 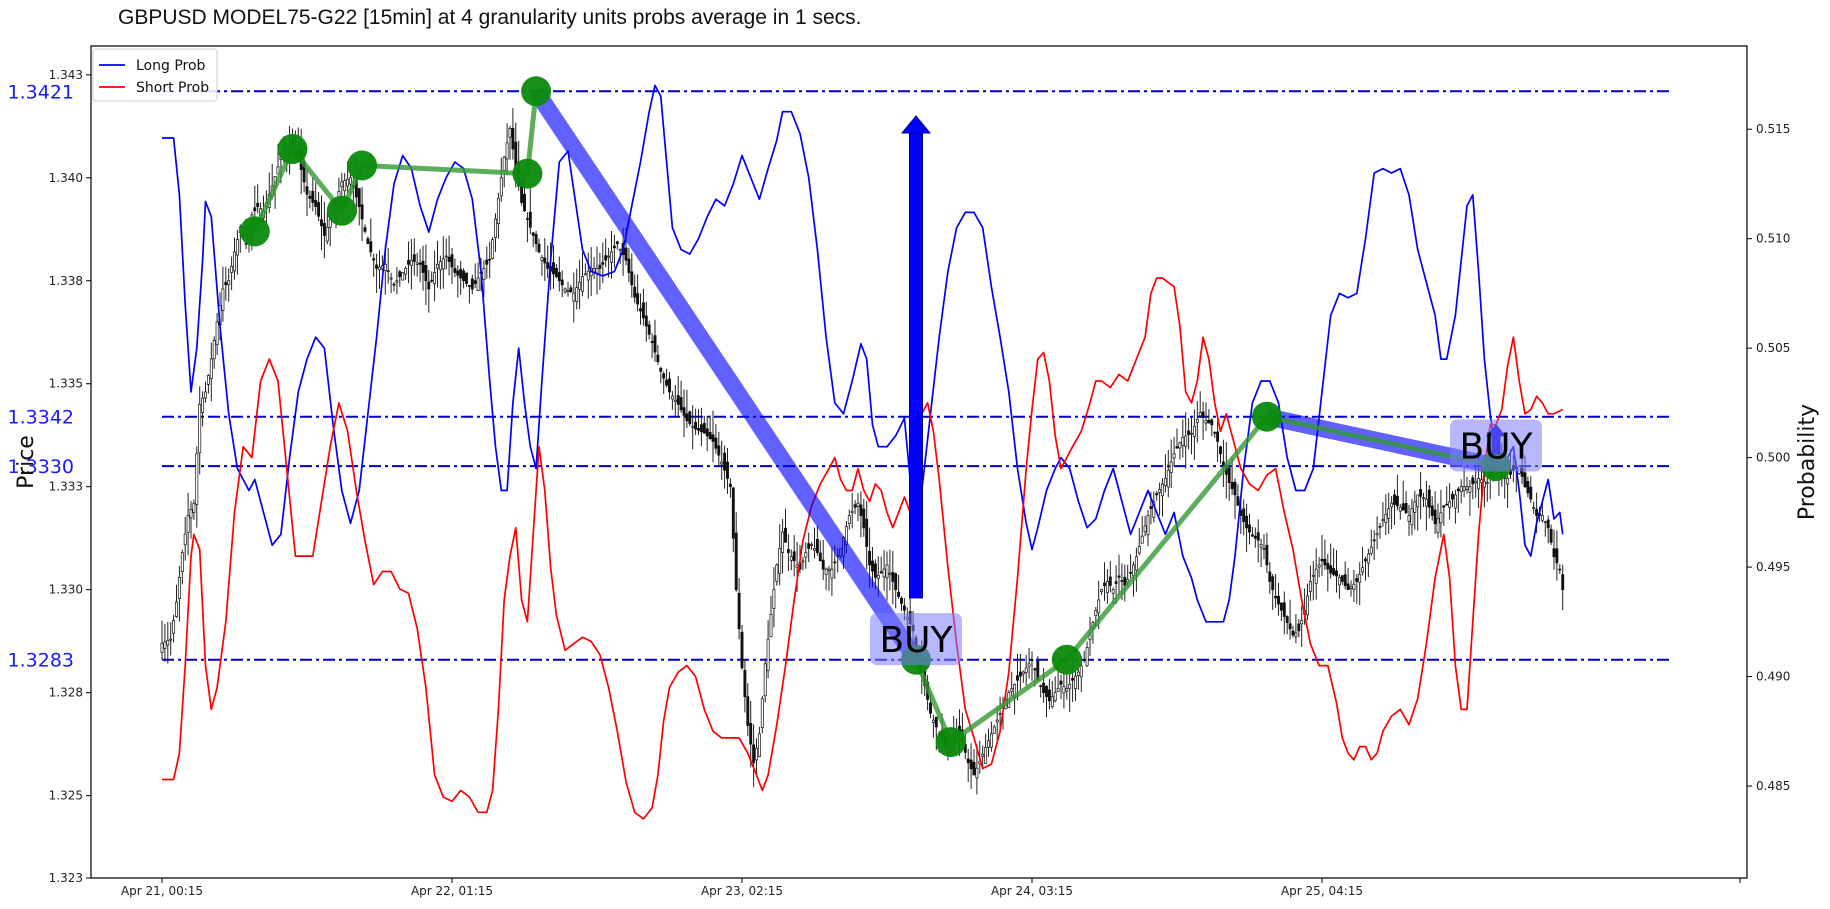 What do you see at coordinates (527, 173) in the screenshot?
I see `pivot-marker` at bounding box center [527, 173].